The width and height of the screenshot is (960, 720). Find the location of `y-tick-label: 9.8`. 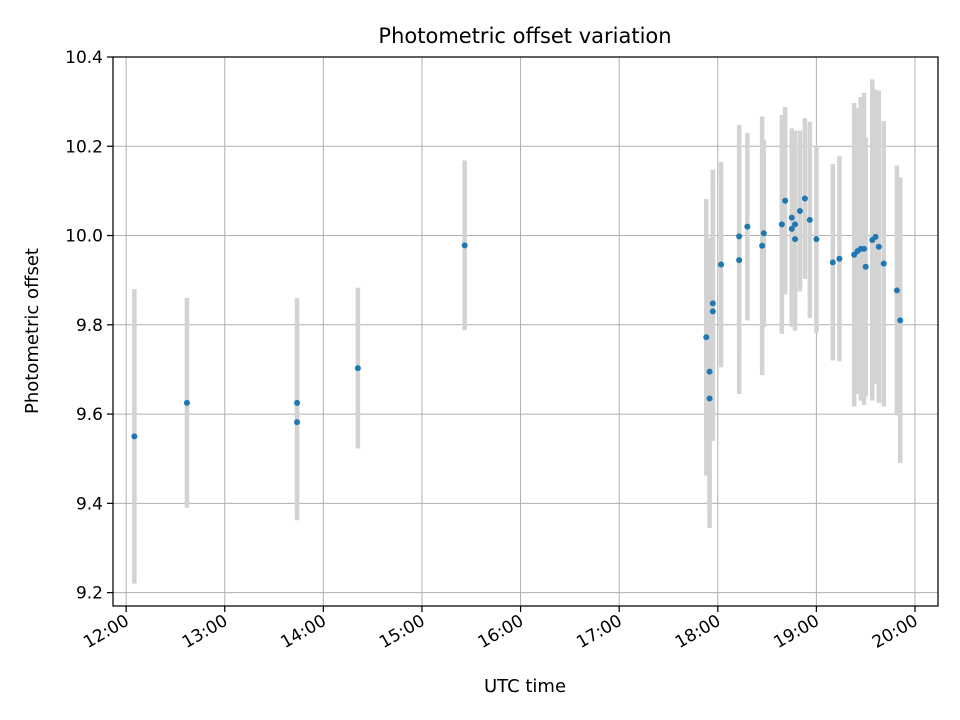

y-tick-label: 9.8 is located at coordinates (89, 326).